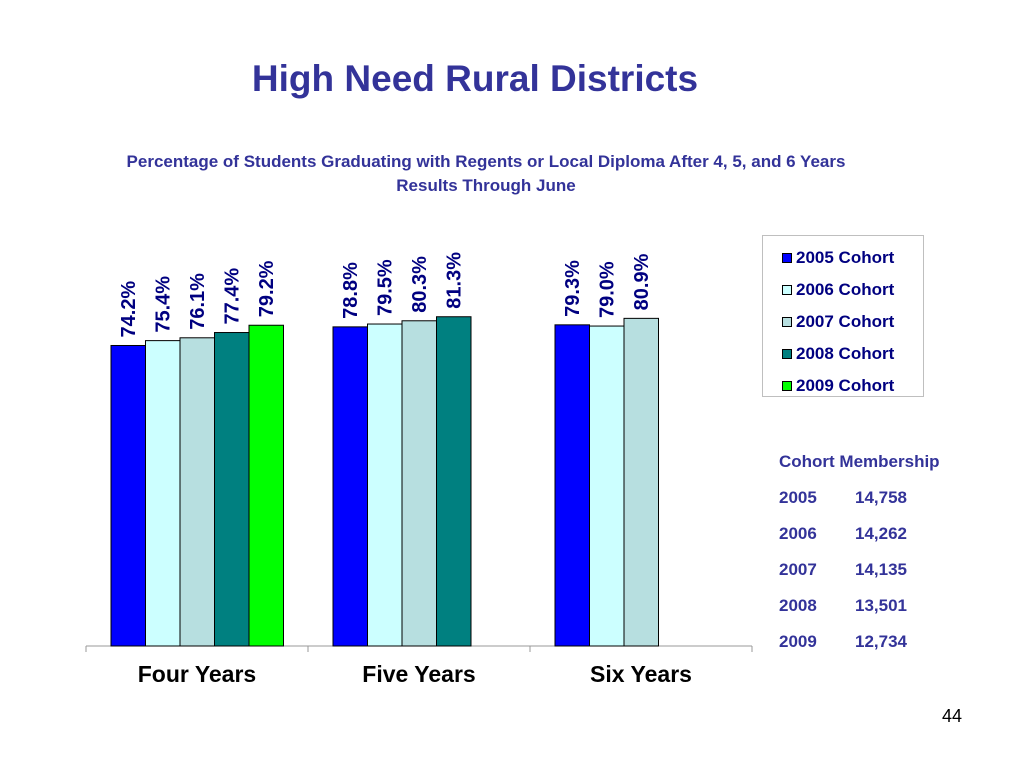 Image resolution: width=1024 pixels, height=768 pixels. What do you see at coordinates (232, 489) in the screenshot?
I see `bar-four-years-2008-cohort` at bounding box center [232, 489].